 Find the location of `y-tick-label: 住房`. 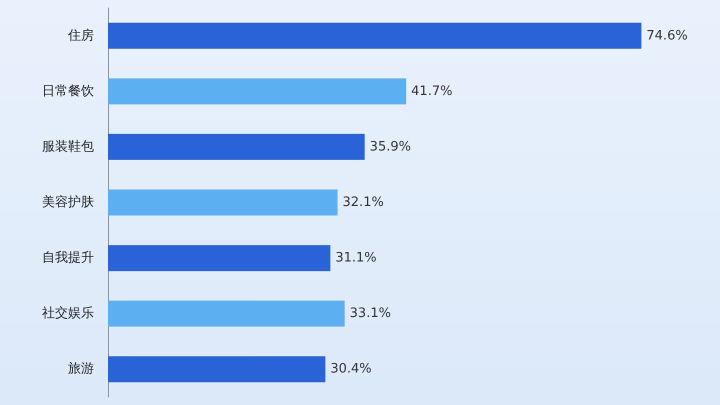

y-tick-label: 住房 is located at coordinates (80, 35).